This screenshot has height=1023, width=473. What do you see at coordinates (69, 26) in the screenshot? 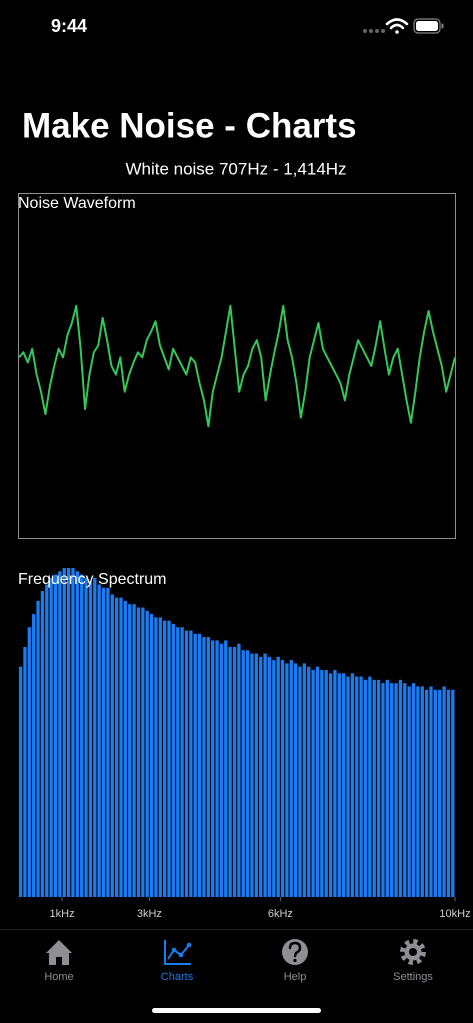
I see `status-time: 9:44` at bounding box center [69, 26].